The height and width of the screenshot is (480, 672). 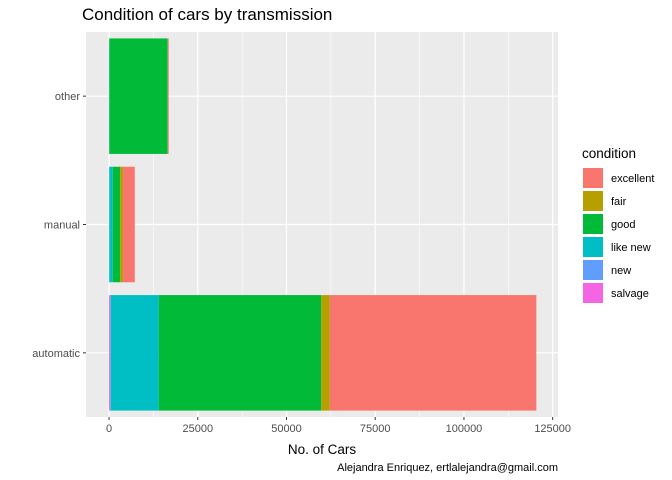 What do you see at coordinates (623, 225) in the screenshot?
I see `legend-label: good` at bounding box center [623, 225].